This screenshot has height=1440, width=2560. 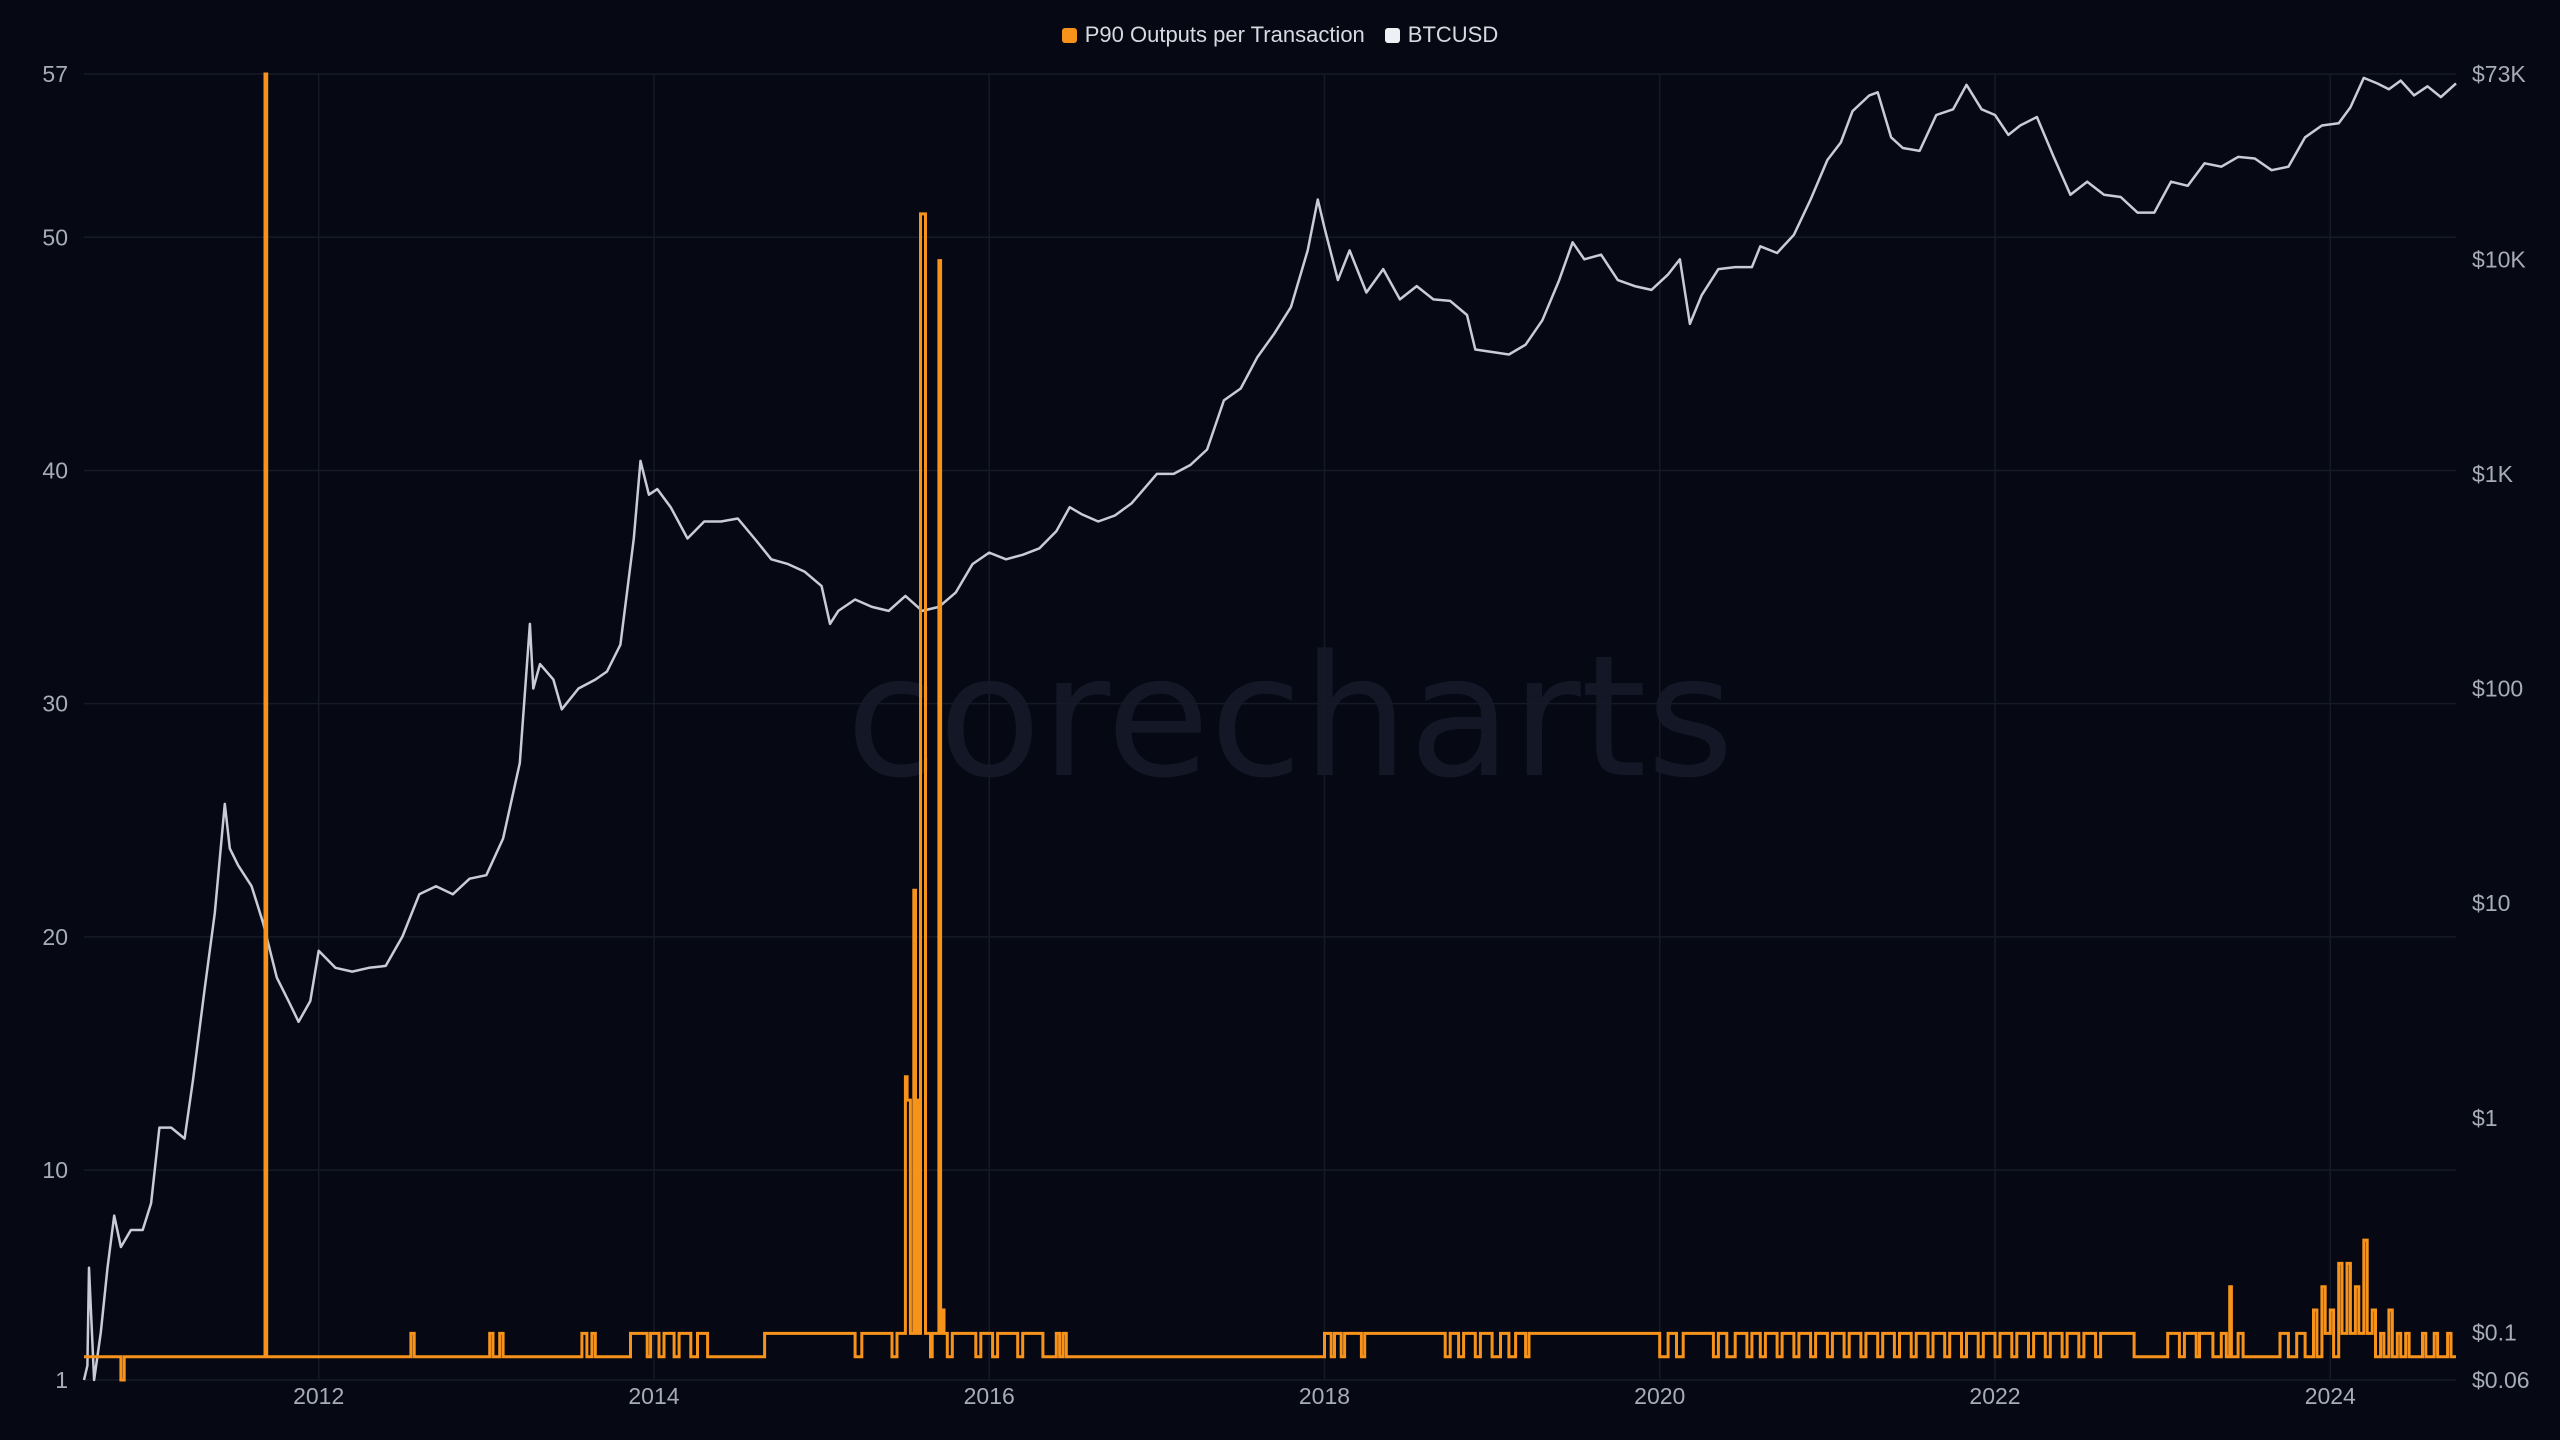 What do you see at coordinates (2493, 474) in the screenshot?
I see `right-tick-label: $1K` at bounding box center [2493, 474].